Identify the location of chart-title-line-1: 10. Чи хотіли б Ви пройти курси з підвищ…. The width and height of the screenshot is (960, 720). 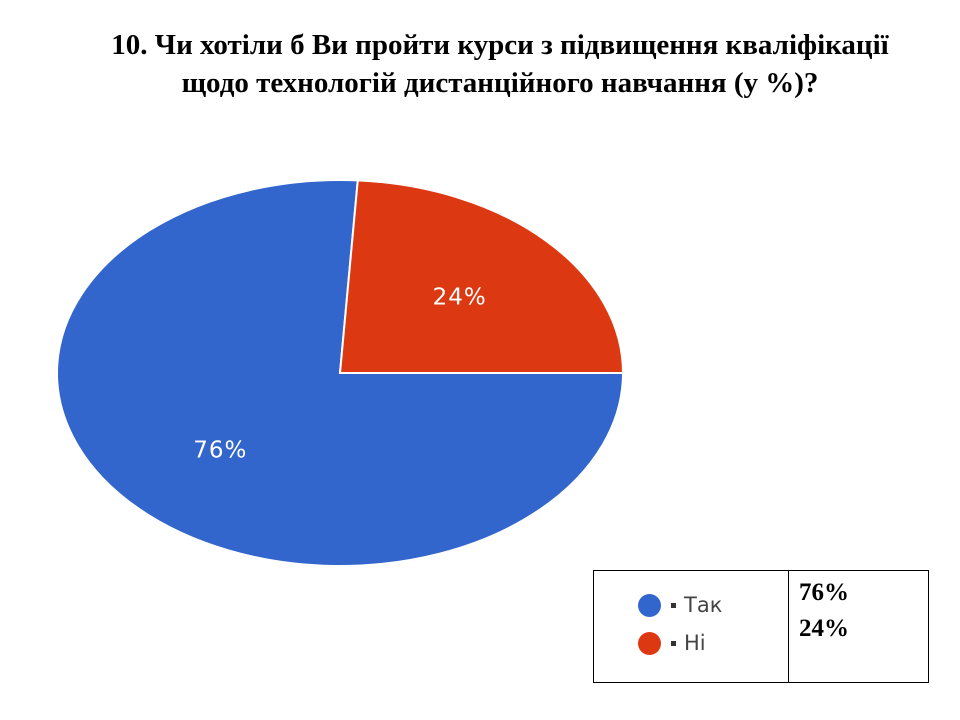
(500, 45).